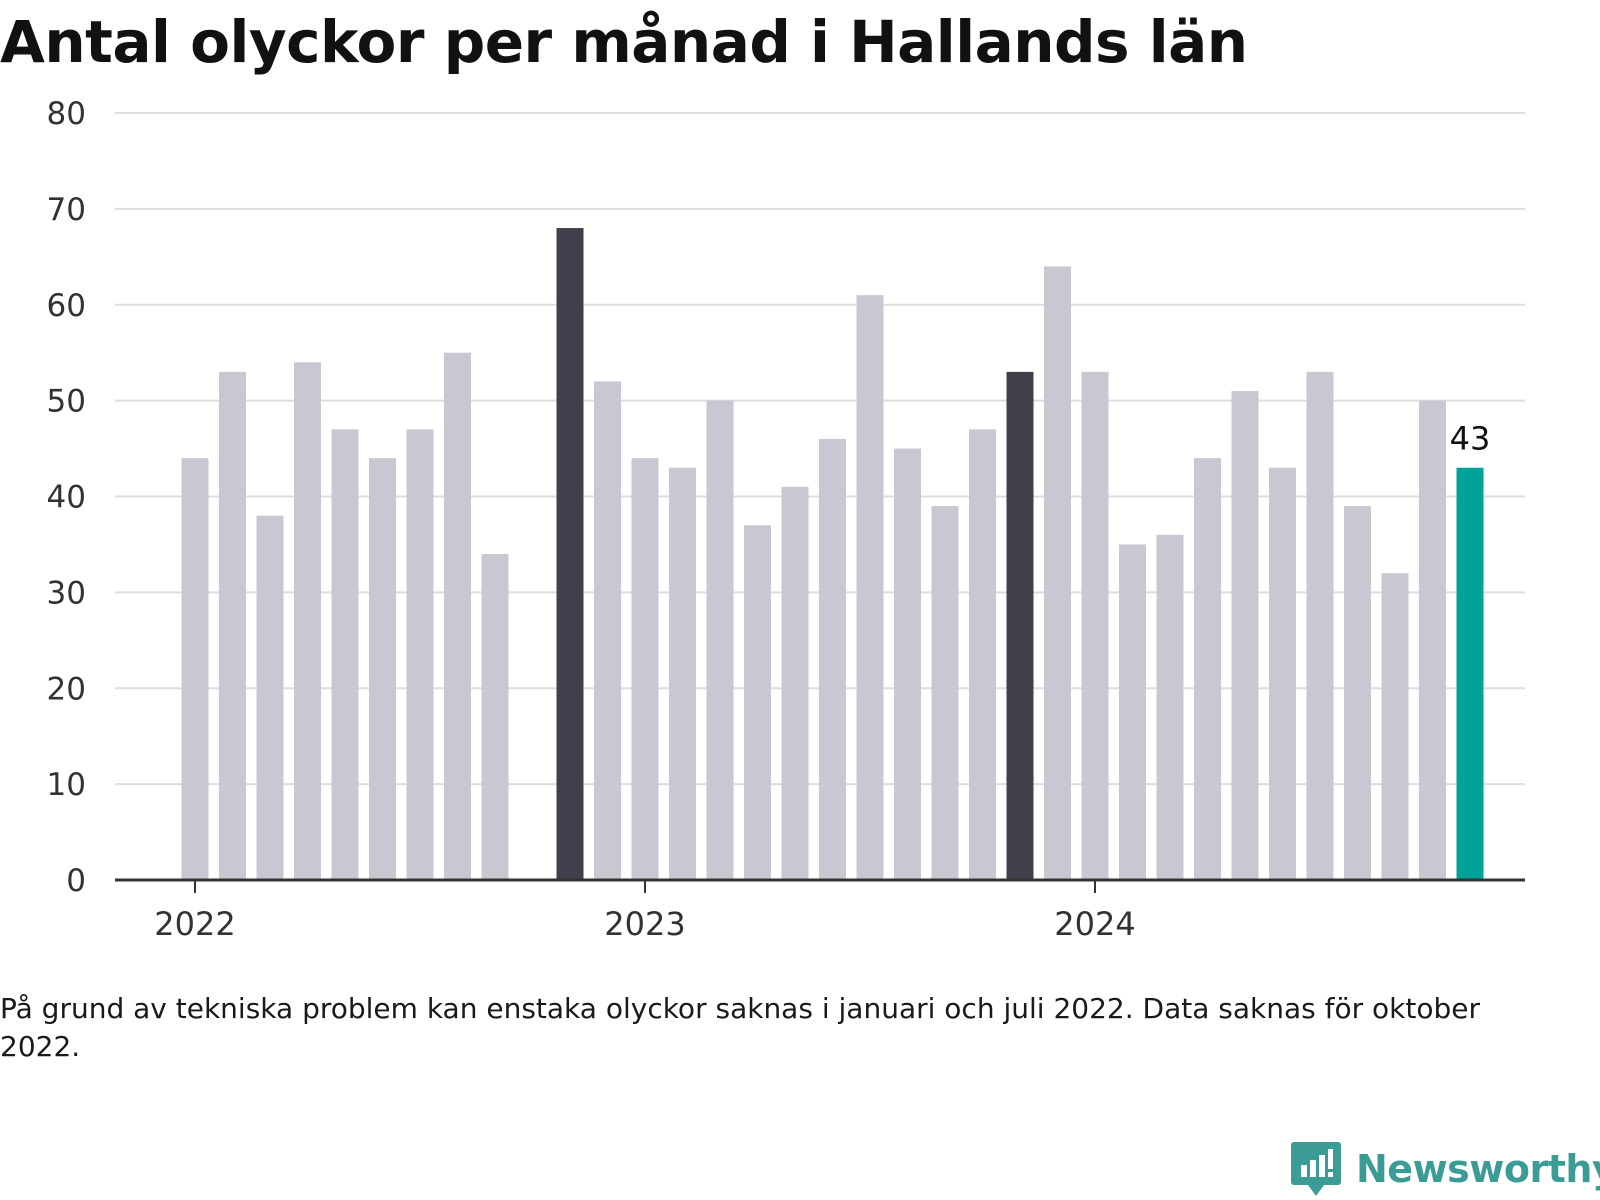  I want to click on y-tick-label: 0, so click(76, 881).